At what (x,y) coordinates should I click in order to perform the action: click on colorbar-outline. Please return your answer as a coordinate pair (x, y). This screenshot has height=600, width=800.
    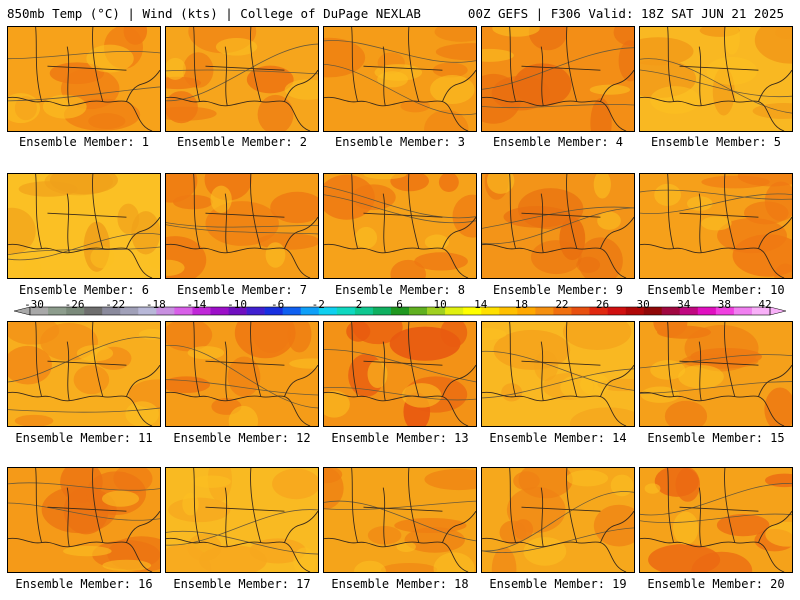
    Looking at the image, I should click on (400, 311).